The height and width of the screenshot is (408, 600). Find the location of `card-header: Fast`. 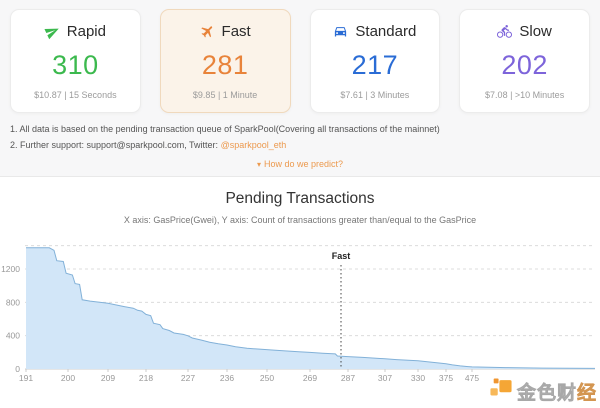

card-header: Fast is located at coordinates (225, 31).